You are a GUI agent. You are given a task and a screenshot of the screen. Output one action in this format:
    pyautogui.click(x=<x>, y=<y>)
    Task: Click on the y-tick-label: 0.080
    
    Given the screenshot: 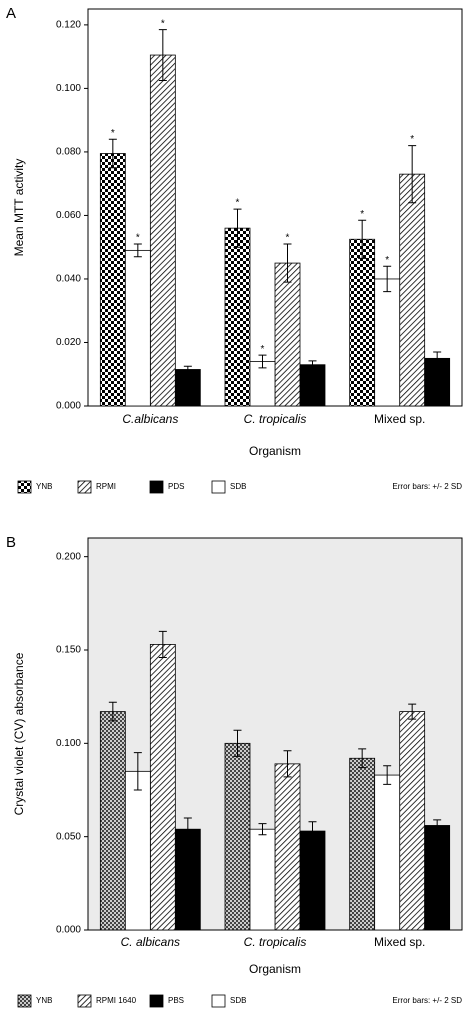 What is the action you would take?
    pyautogui.click(x=68, y=152)
    